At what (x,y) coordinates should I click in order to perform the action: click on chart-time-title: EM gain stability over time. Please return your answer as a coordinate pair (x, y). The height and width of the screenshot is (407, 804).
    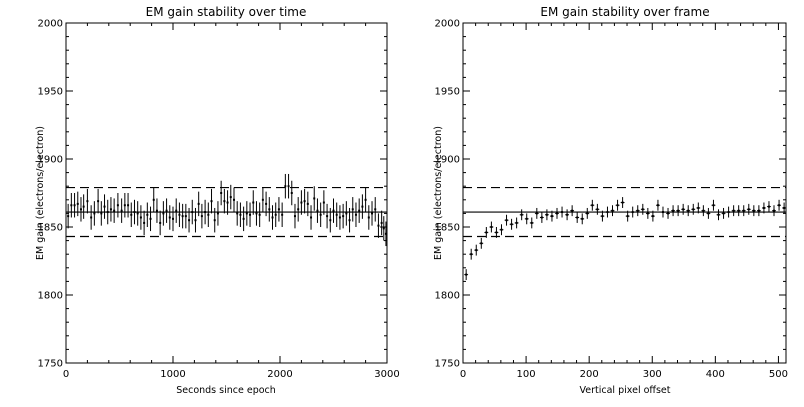
    Looking at the image, I should click on (226, 12).